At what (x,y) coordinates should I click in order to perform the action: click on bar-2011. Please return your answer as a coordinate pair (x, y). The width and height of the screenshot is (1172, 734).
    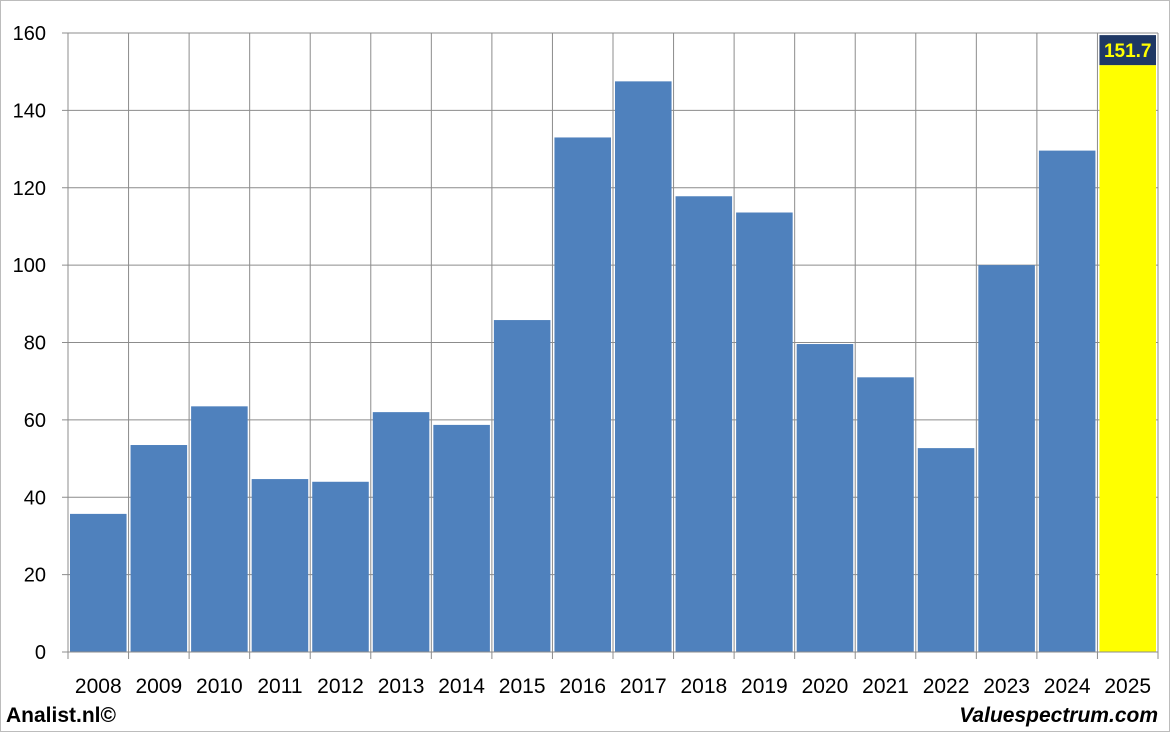
    Looking at the image, I should click on (280, 565).